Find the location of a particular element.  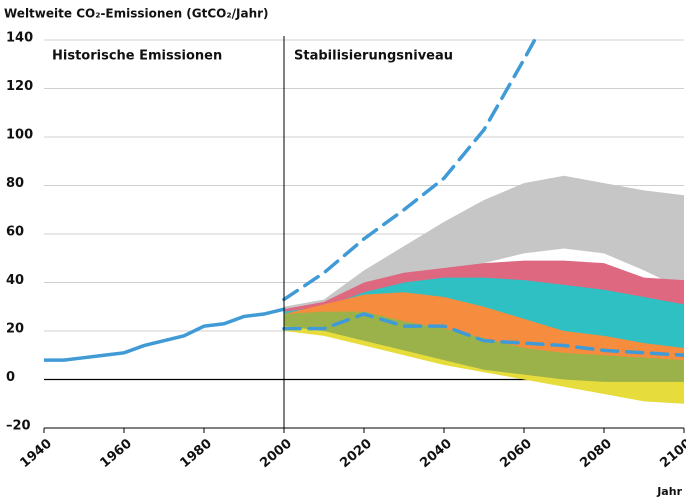

y-tick-label: 120 is located at coordinates (19, 86).